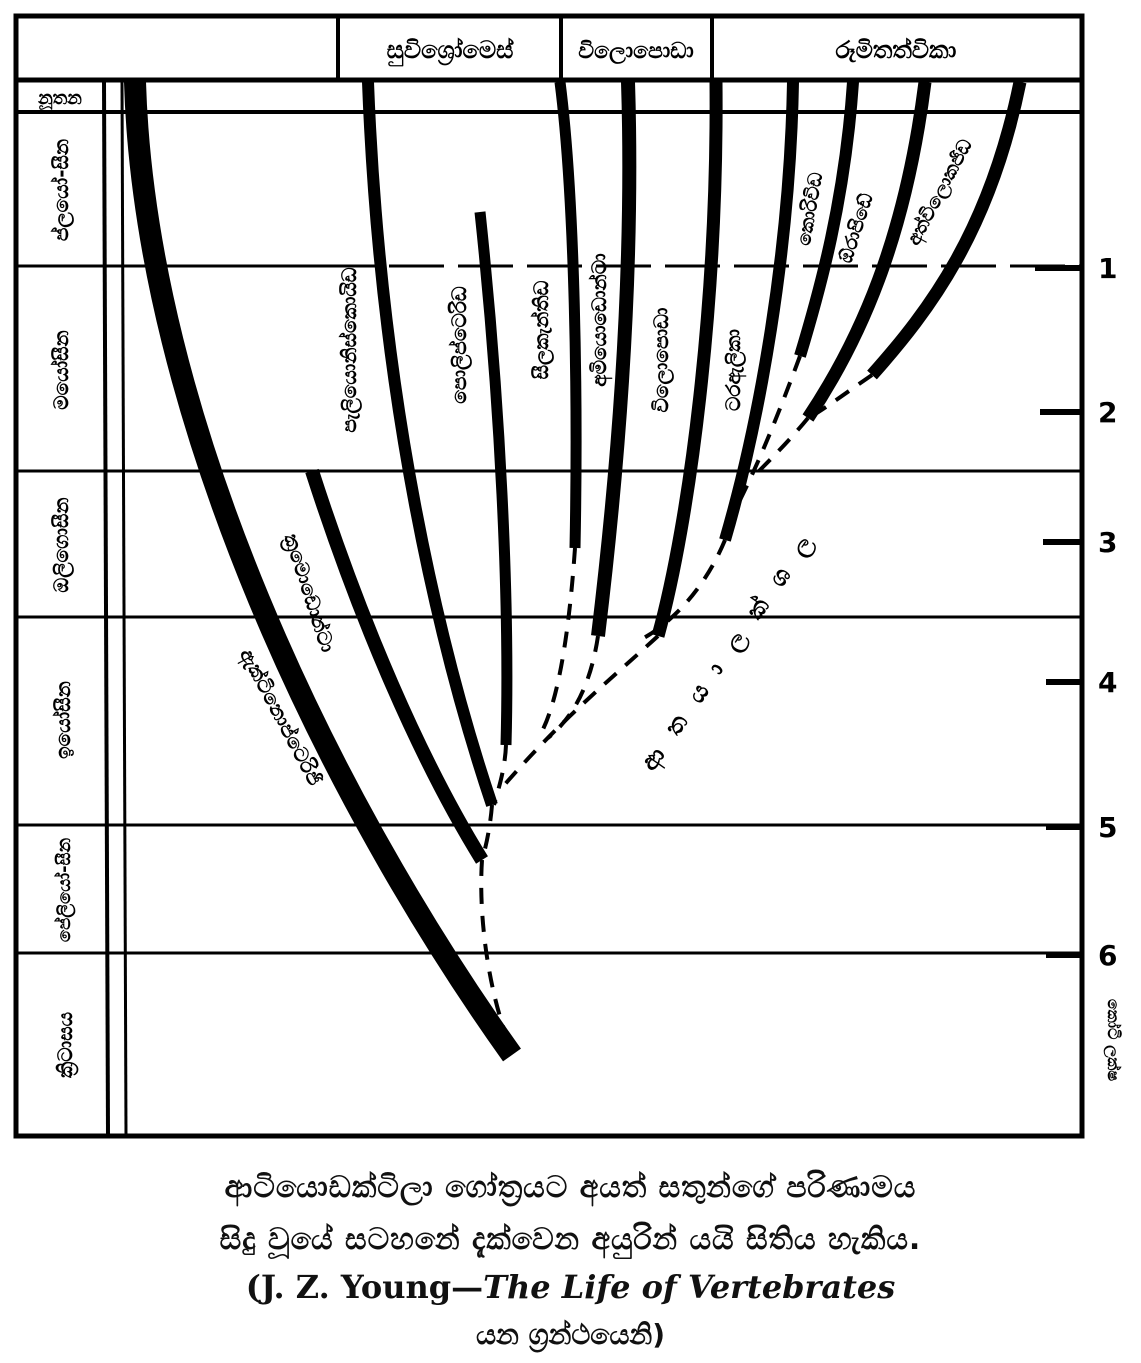 This screenshot has width=1141, height=1363. I want to click on period-label-eocene: ඉයෝසීන, so click(63, 720).